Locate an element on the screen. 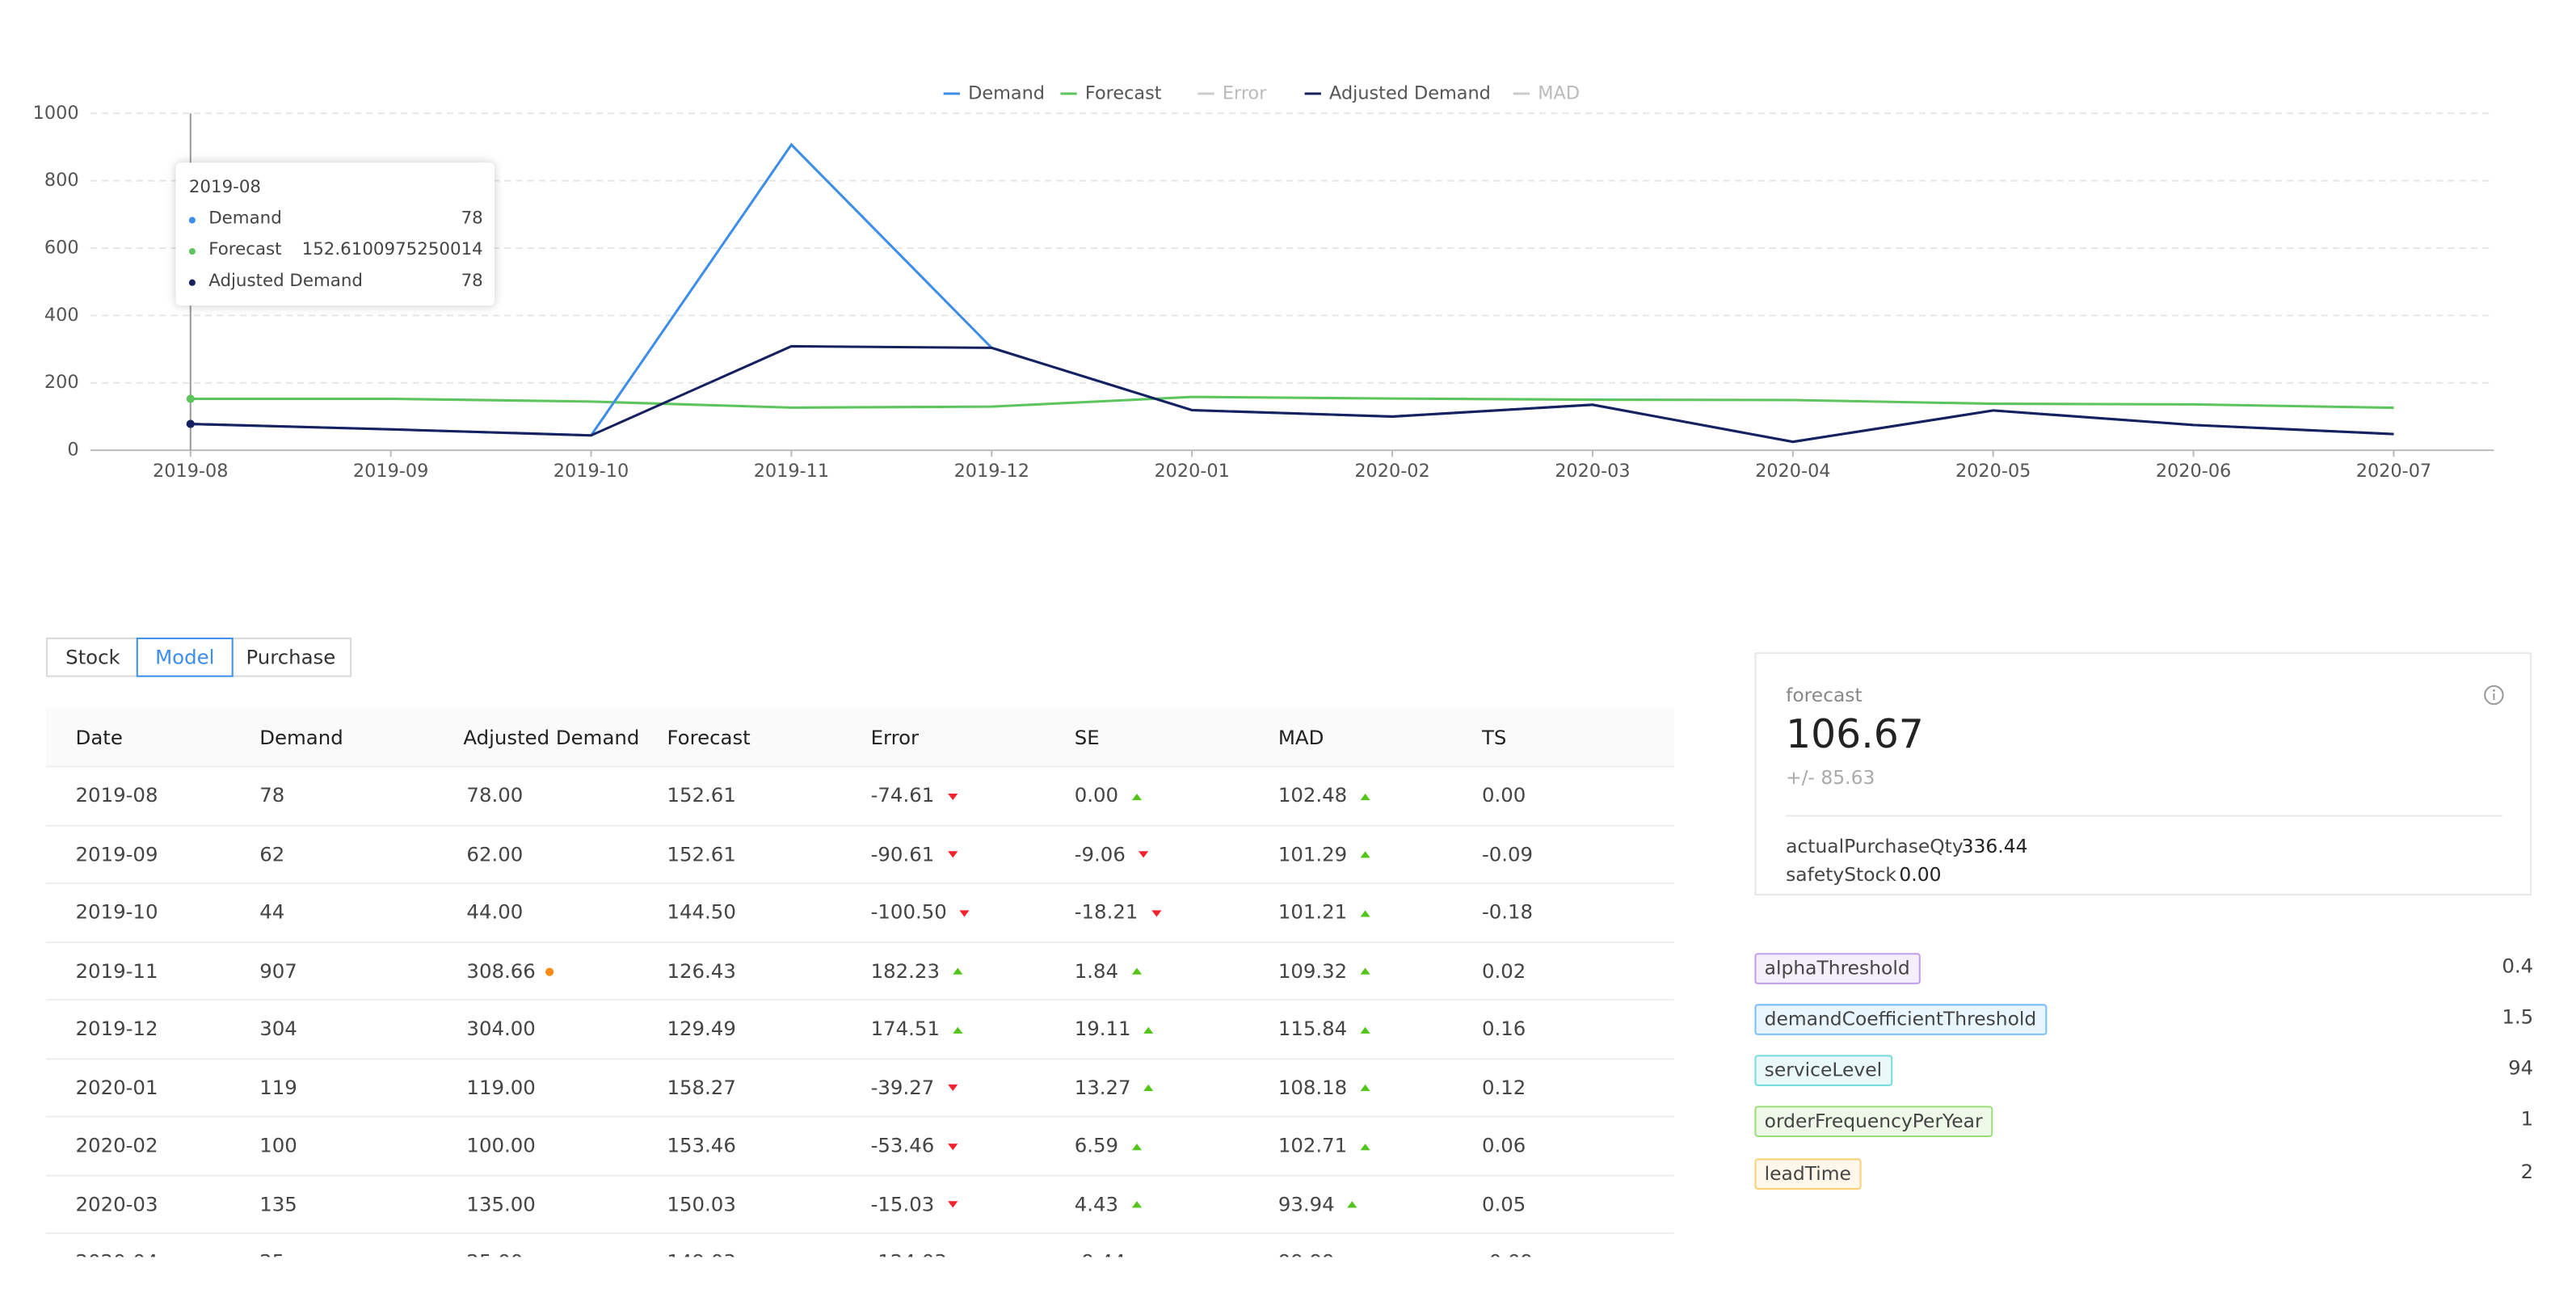 This screenshot has height=1306, width=2576. y-tick-label: 800 is located at coordinates (61, 180).